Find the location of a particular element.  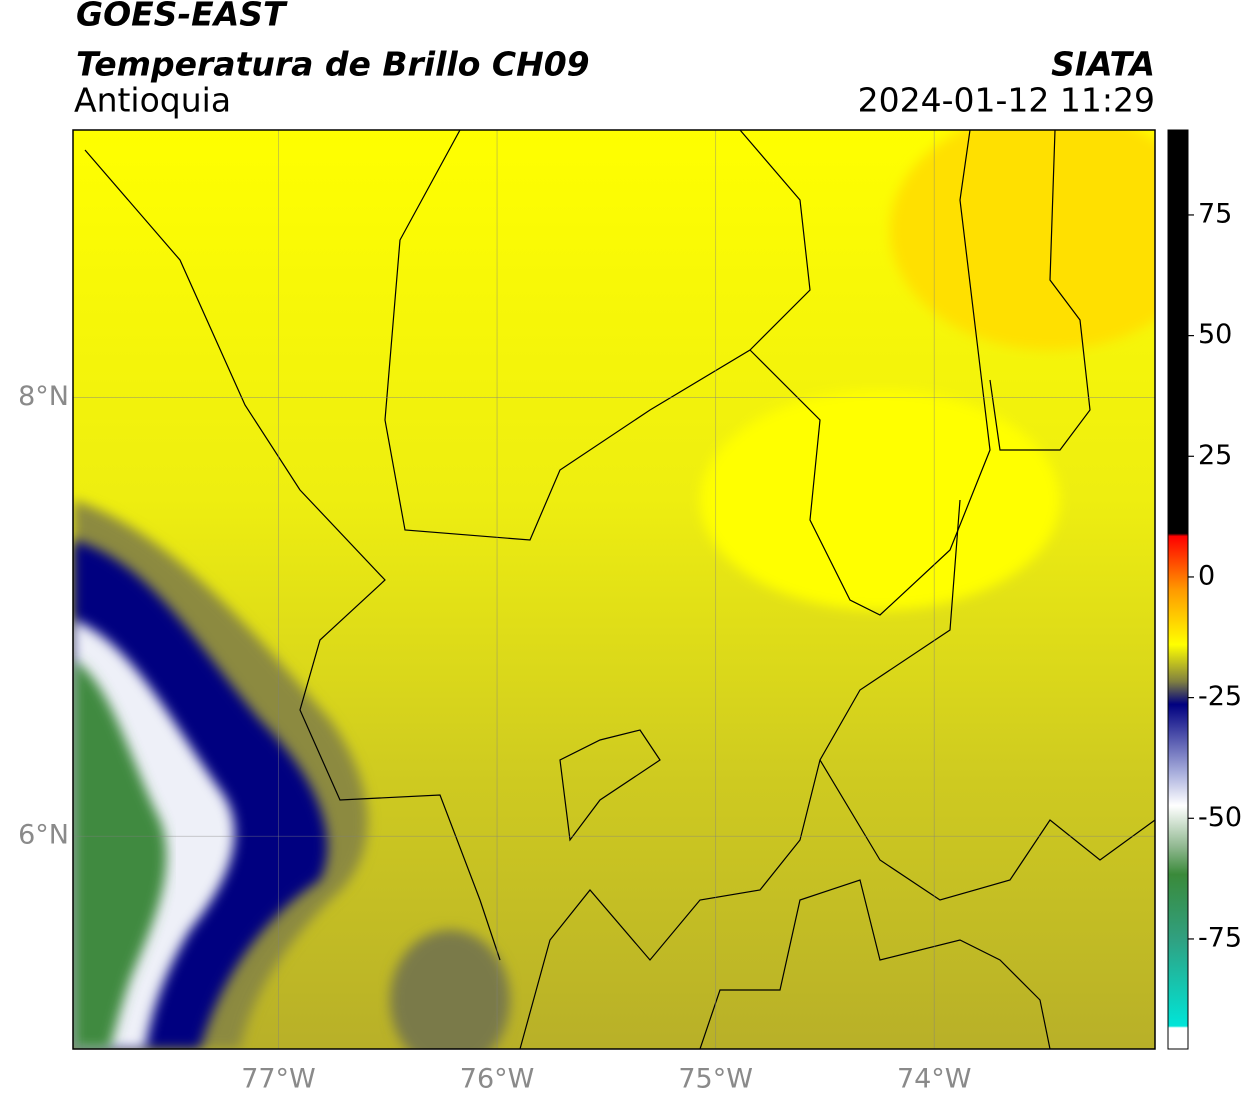

colorbar-tick-label: 25 is located at coordinates (1215, 455).